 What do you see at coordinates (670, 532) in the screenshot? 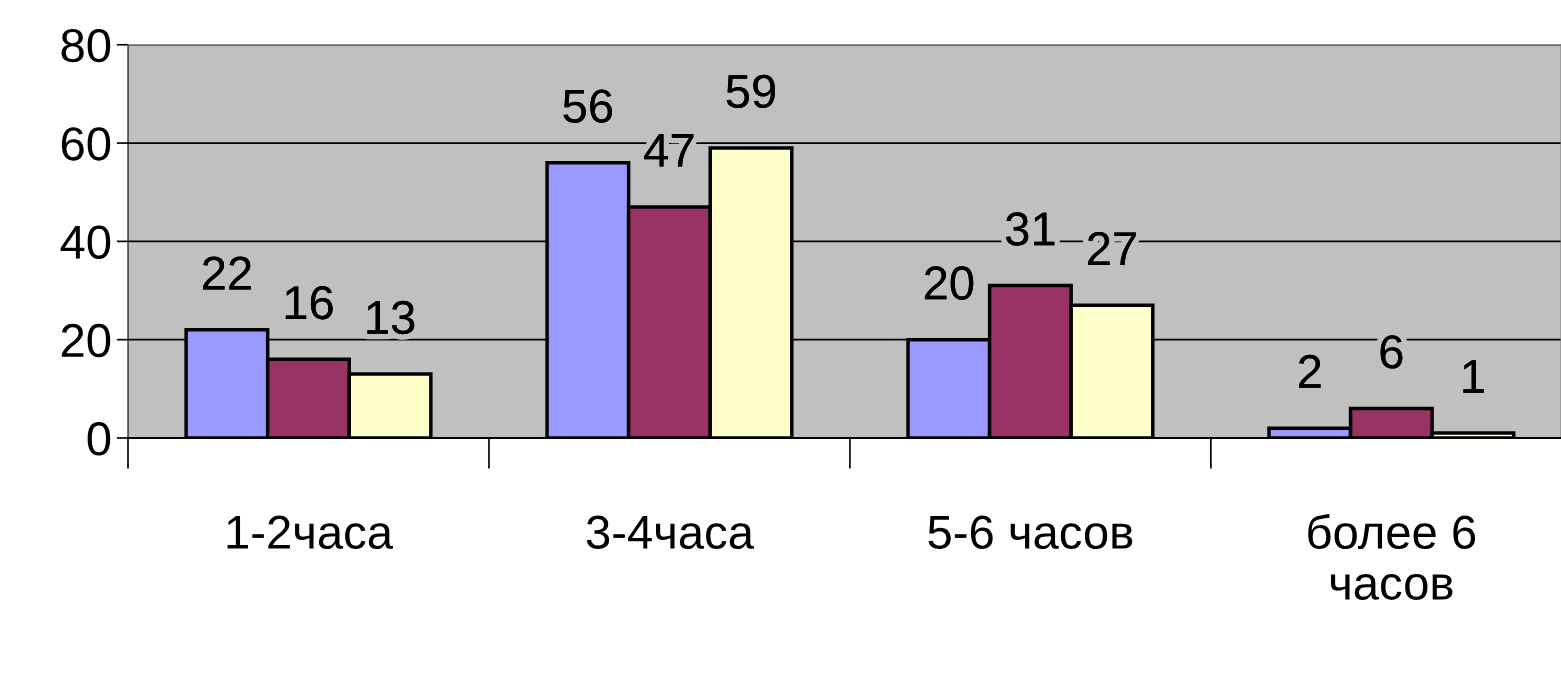
I see `x-tick-label: 3-4часа` at bounding box center [670, 532].